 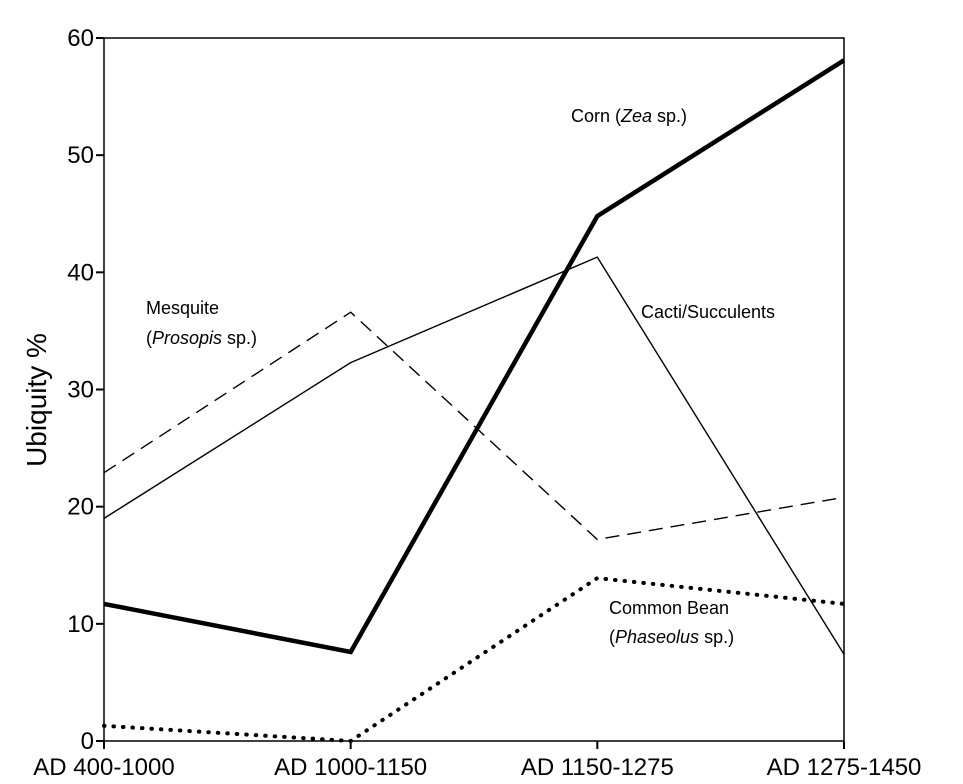 What do you see at coordinates (716, 637) in the screenshot?
I see `bean-annotation-suffix: sp.)` at bounding box center [716, 637].